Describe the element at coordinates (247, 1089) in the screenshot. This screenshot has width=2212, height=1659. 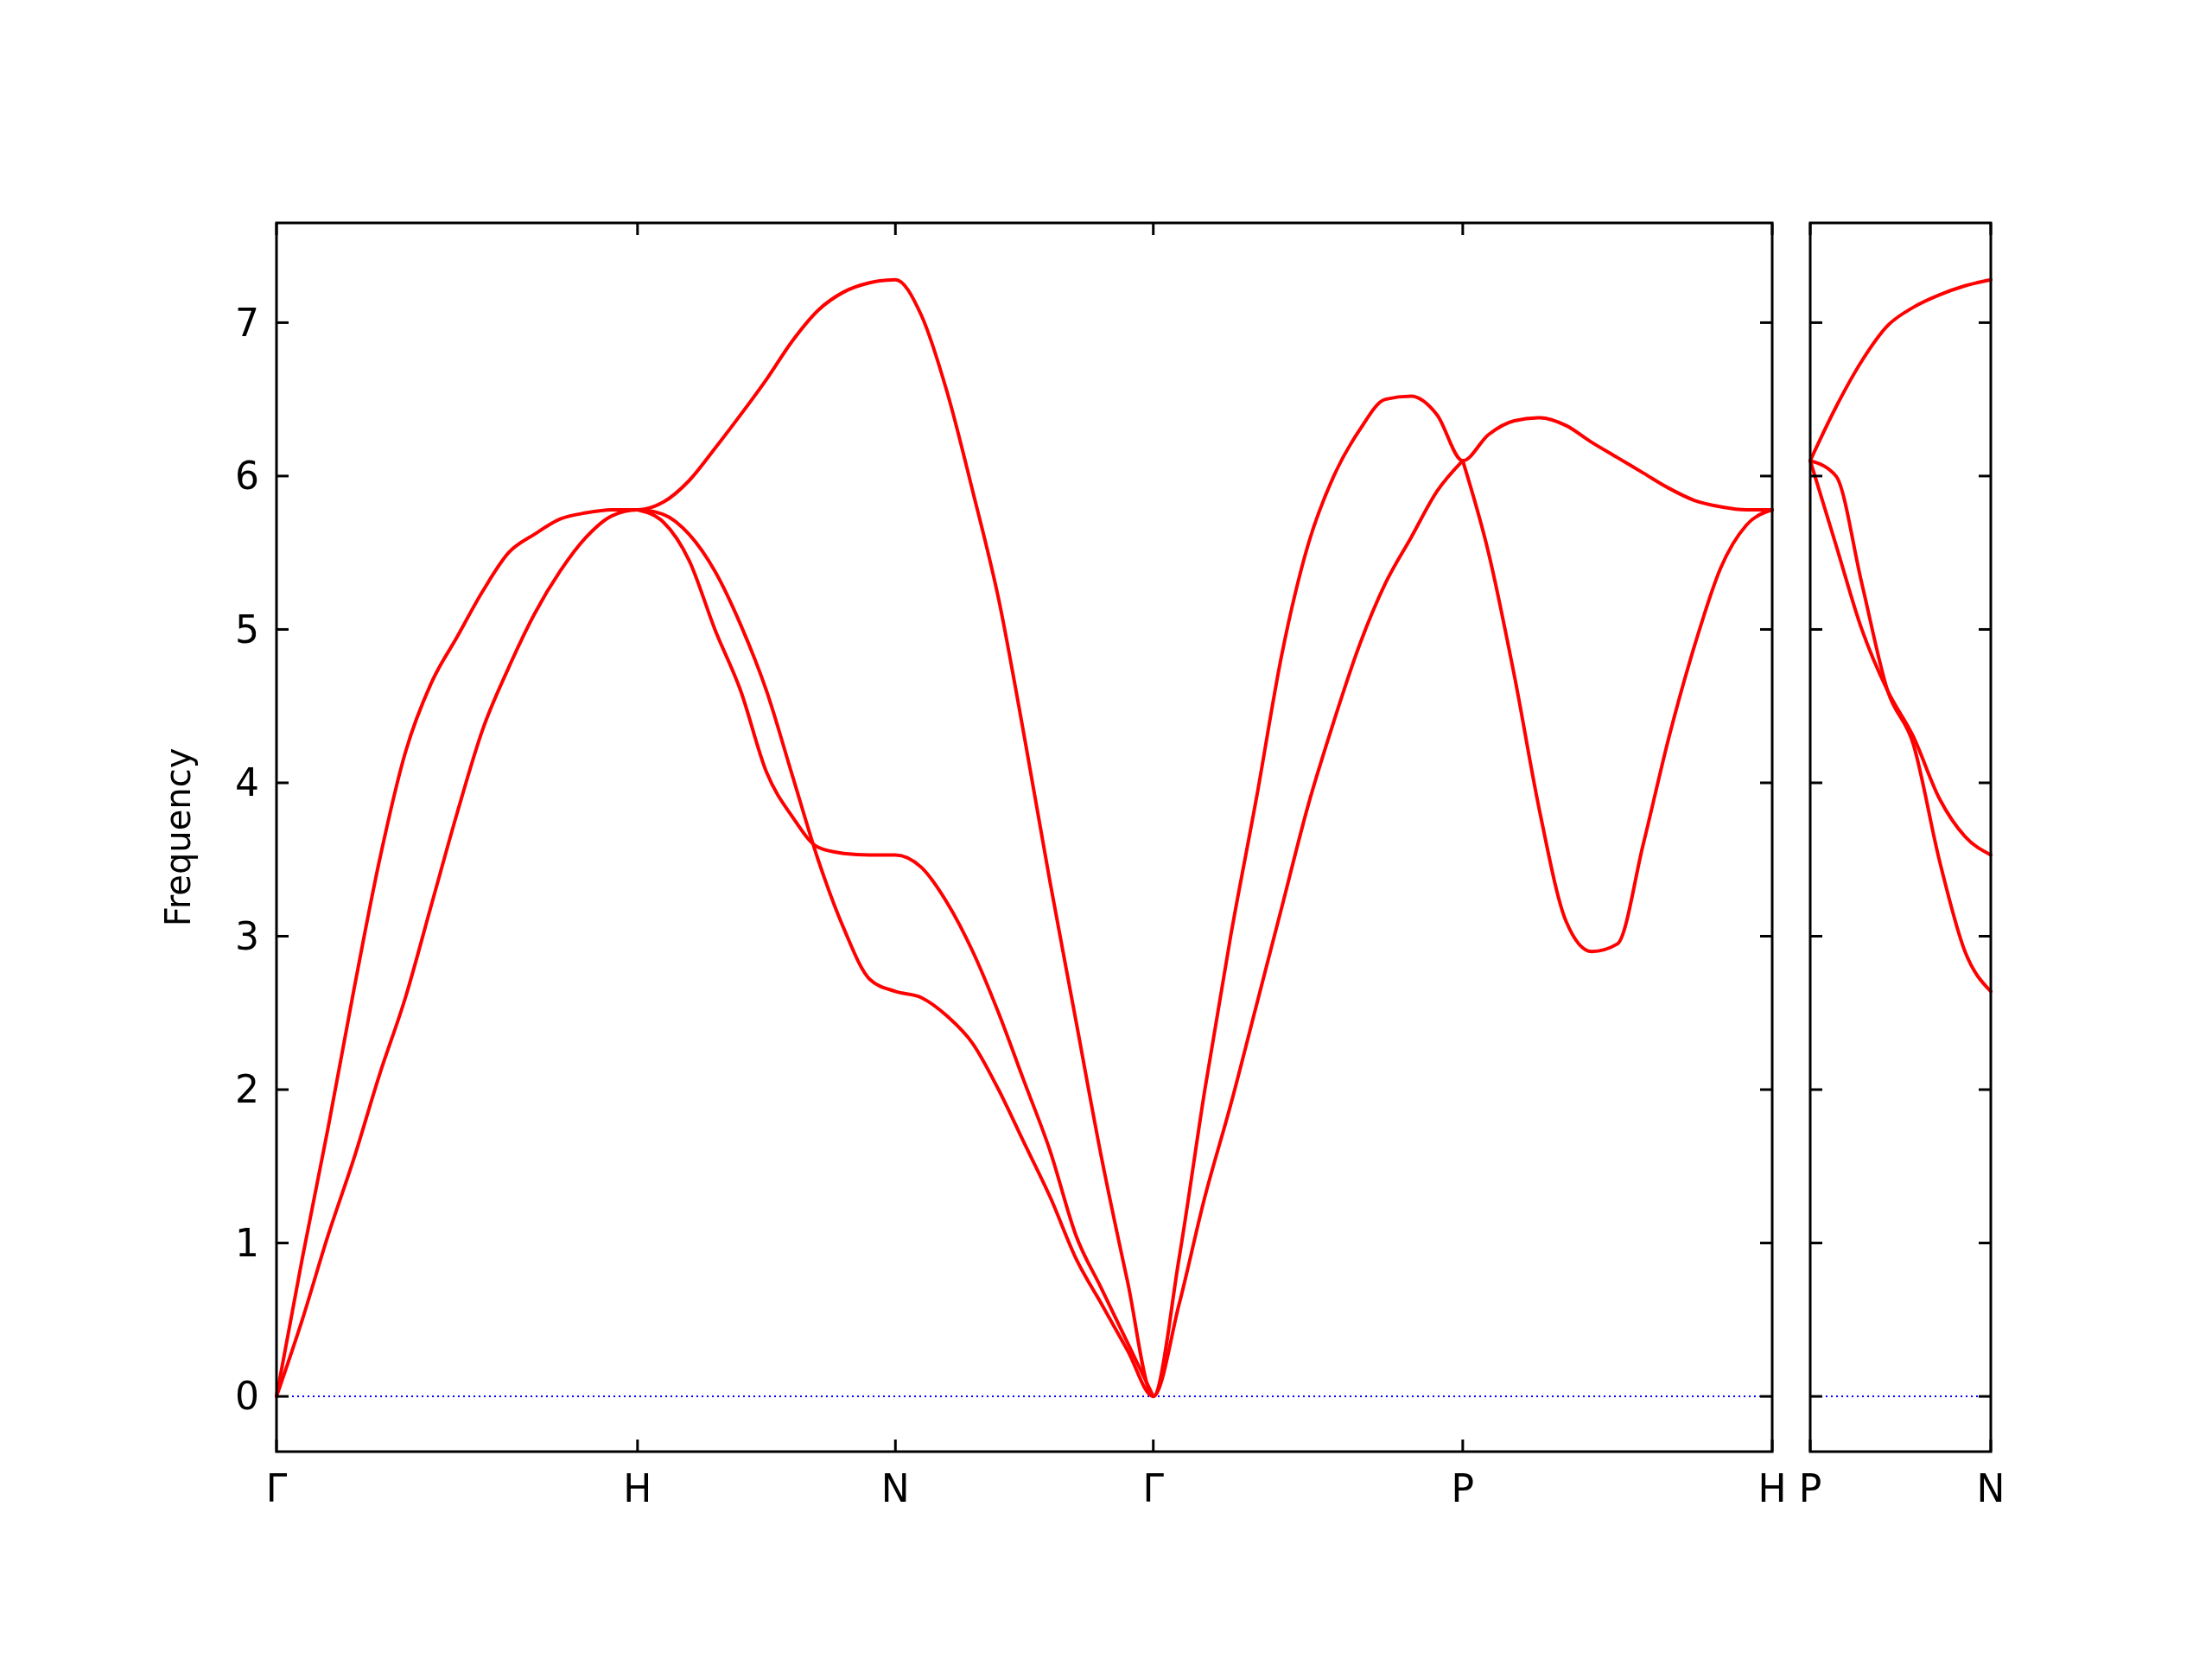
I see `y-tick-label: 2` at that location.